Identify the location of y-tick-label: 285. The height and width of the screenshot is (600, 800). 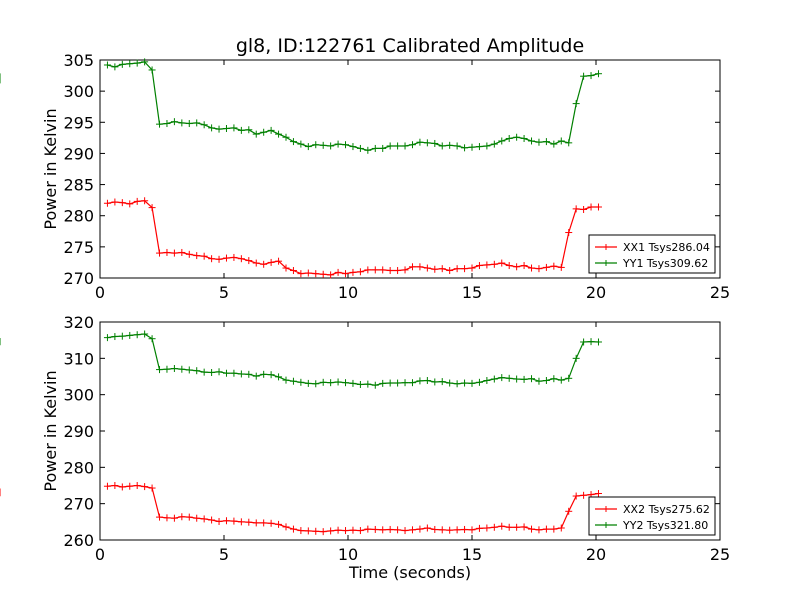
(78, 185).